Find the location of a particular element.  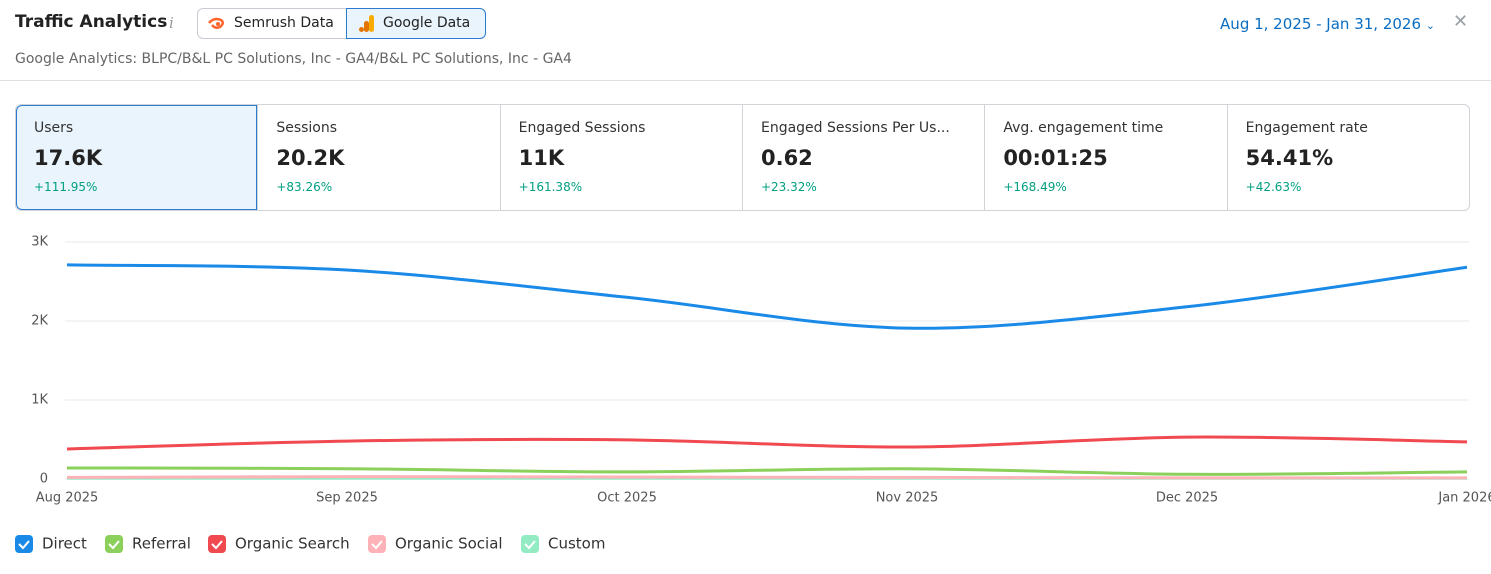

x-tick-label: Nov 2025 is located at coordinates (907, 498).